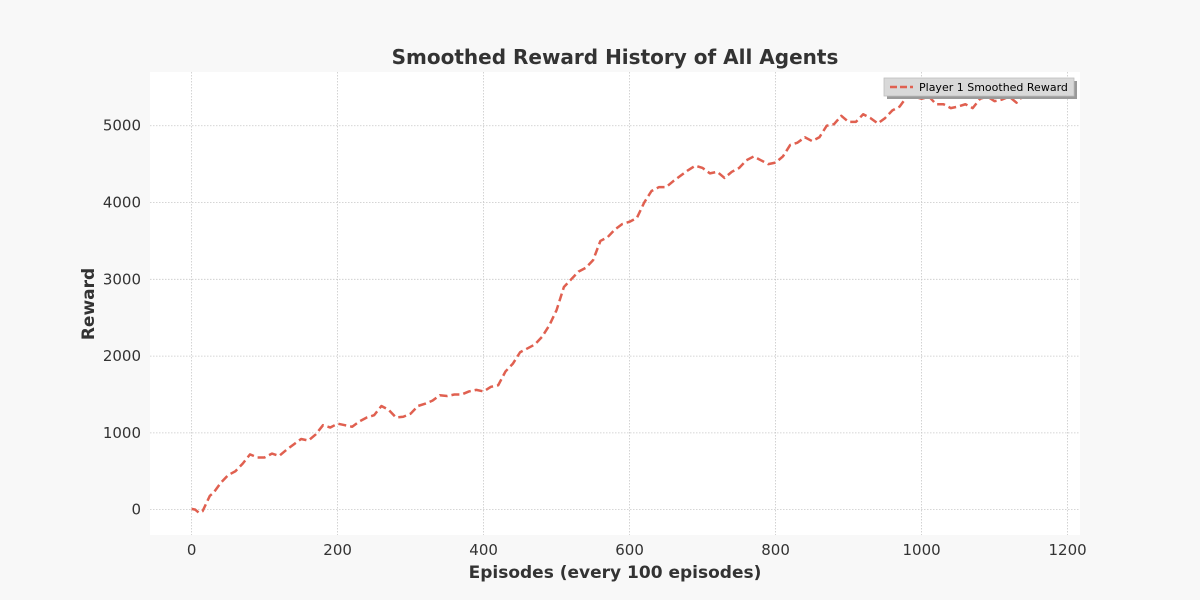  What do you see at coordinates (192, 550) in the screenshot?
I see `x-tick-label: 0` at bounding box center [192, 550].